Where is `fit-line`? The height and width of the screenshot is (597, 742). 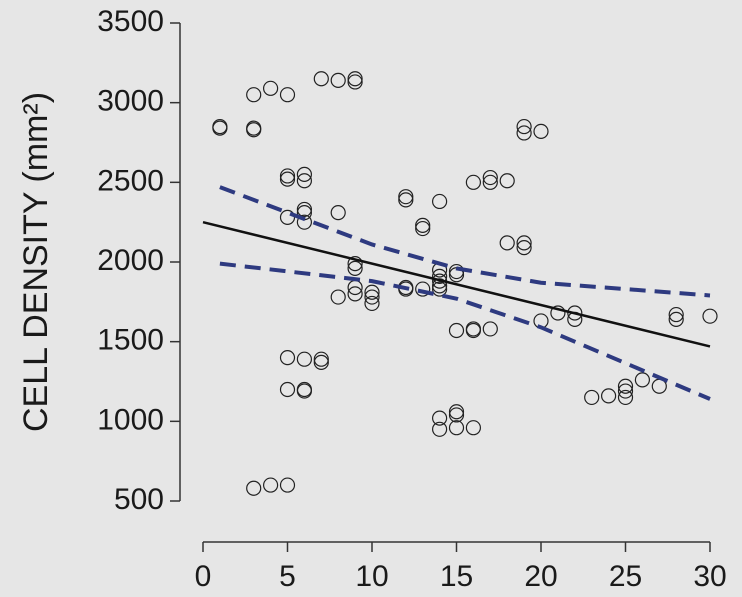 fit-line is located at coordinates (456, 284).